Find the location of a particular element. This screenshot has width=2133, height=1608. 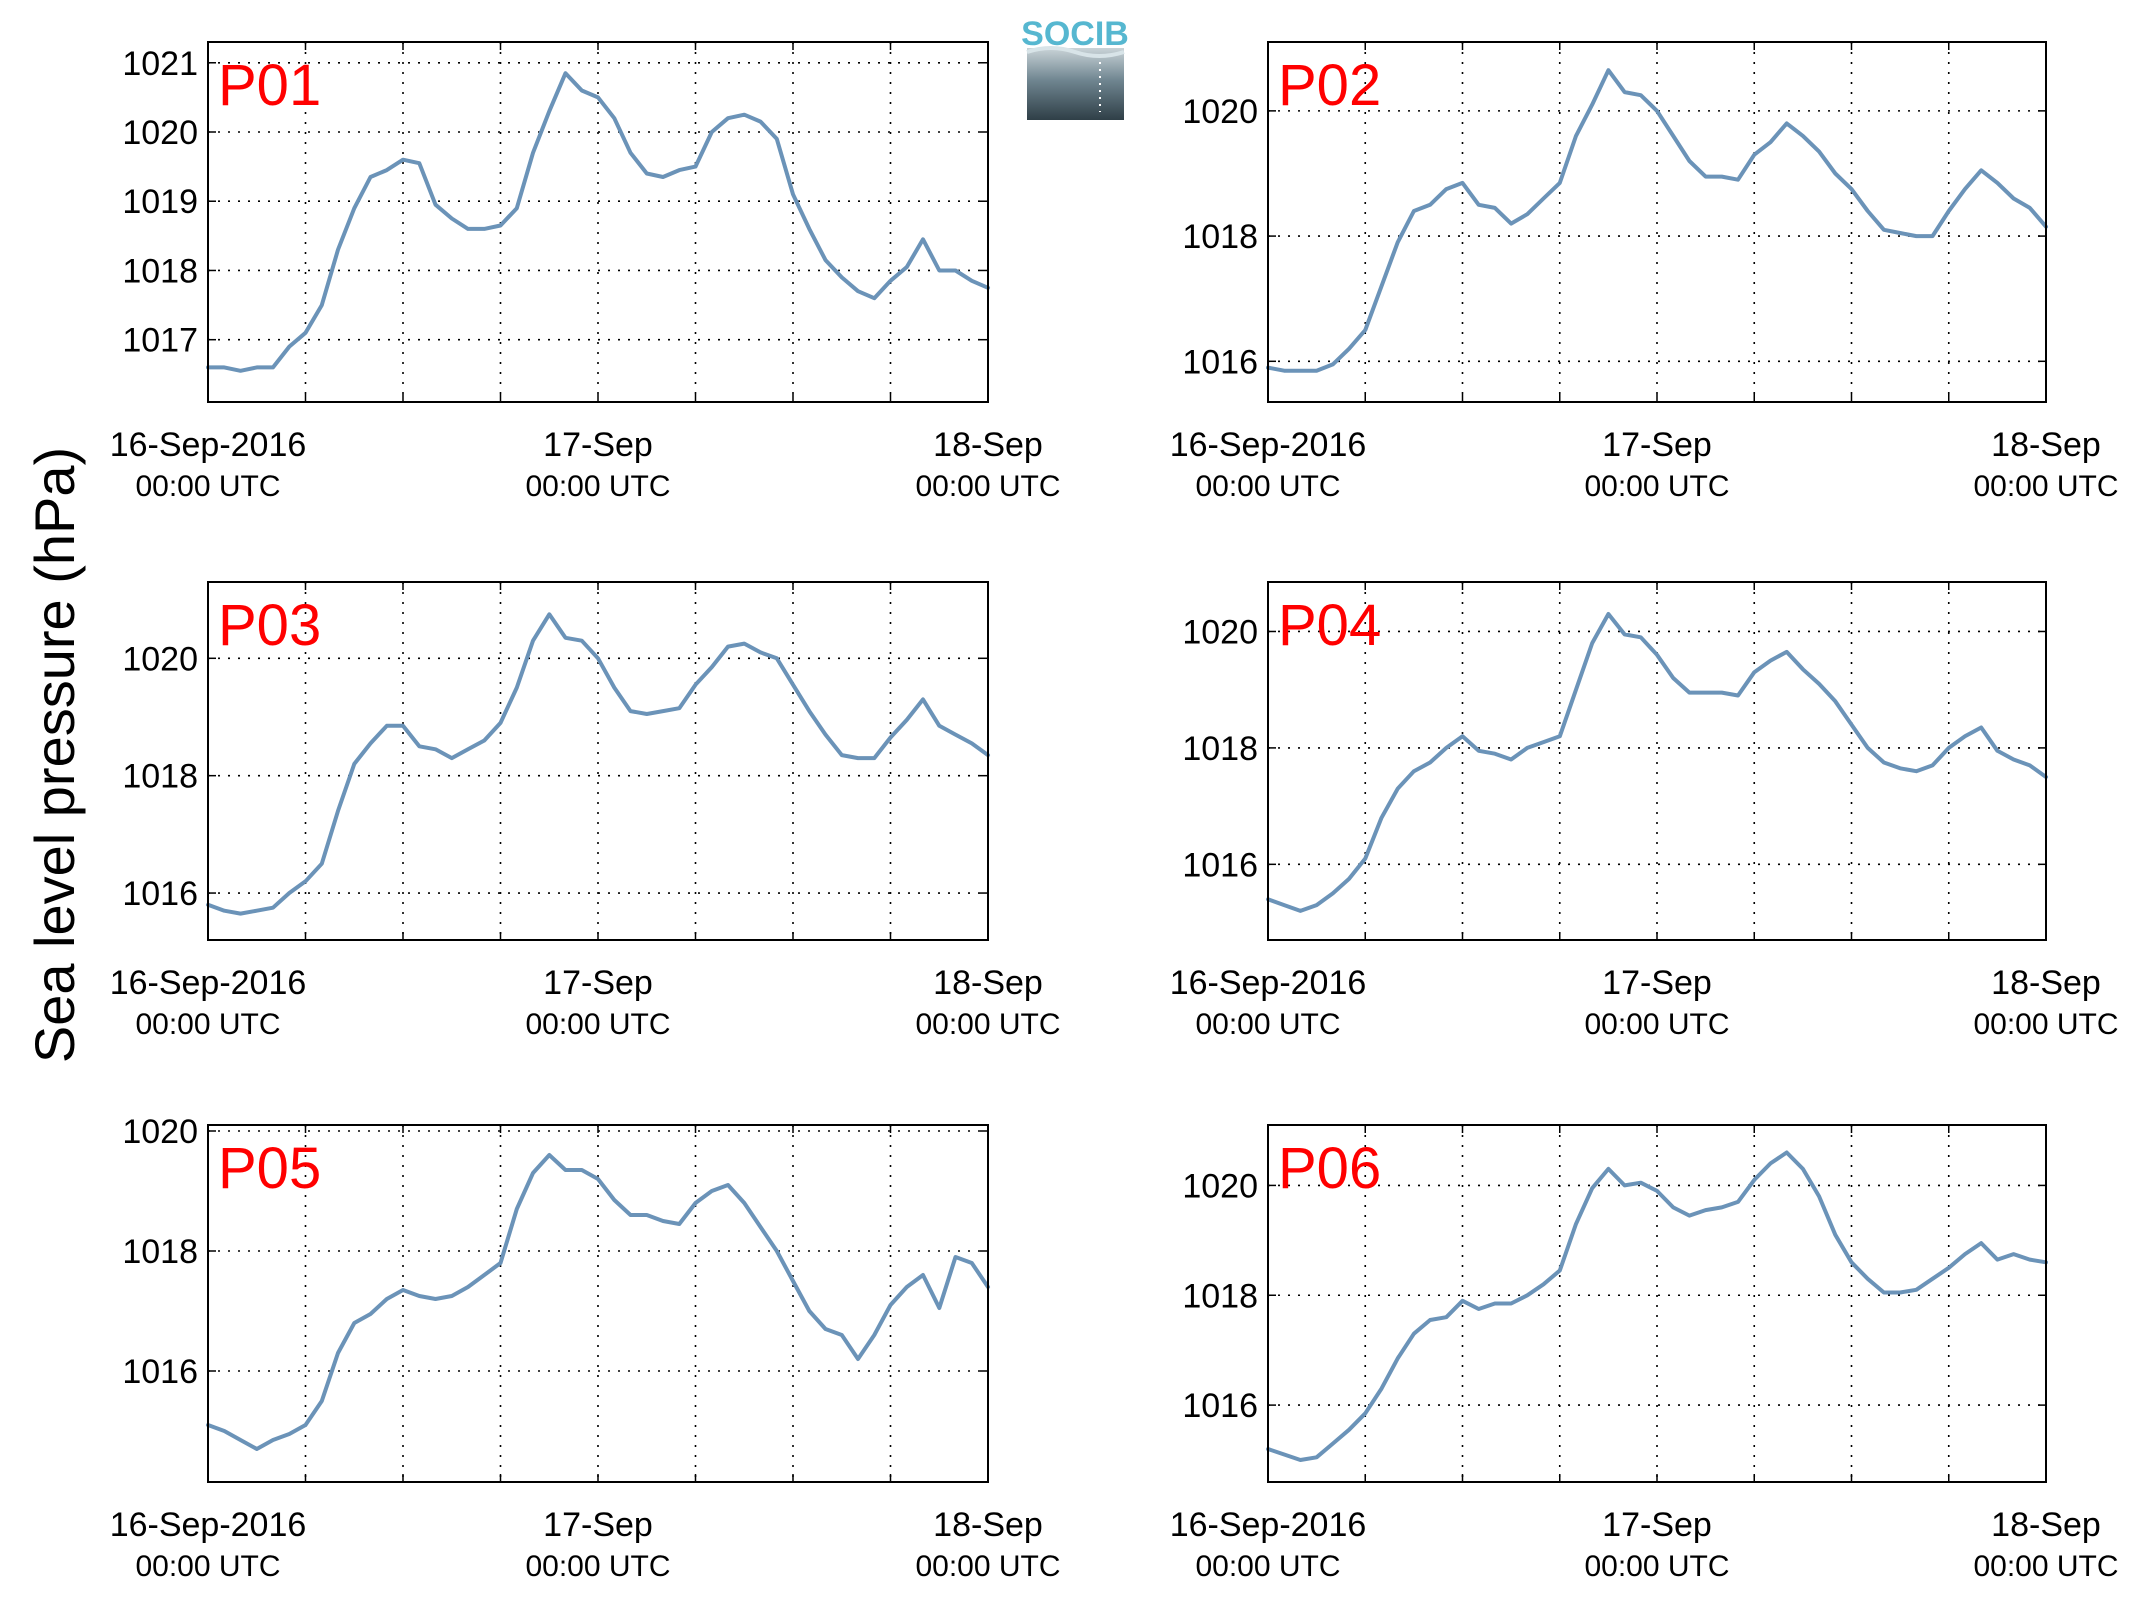

socib-logo: SOCIB is located at coordinates (1075, 67).